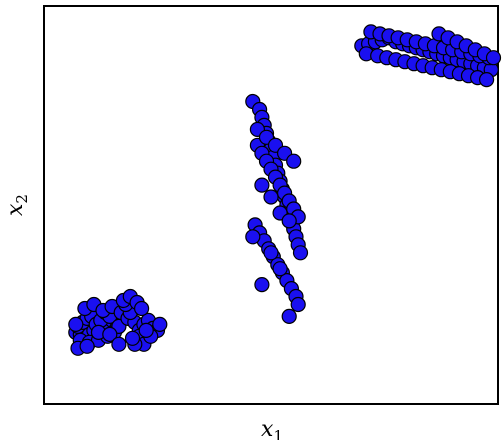  What do you see at coordinates (267, 428) in the screenshot?
I see `x-axis-label-main: x` at bounding box center [267, 428].